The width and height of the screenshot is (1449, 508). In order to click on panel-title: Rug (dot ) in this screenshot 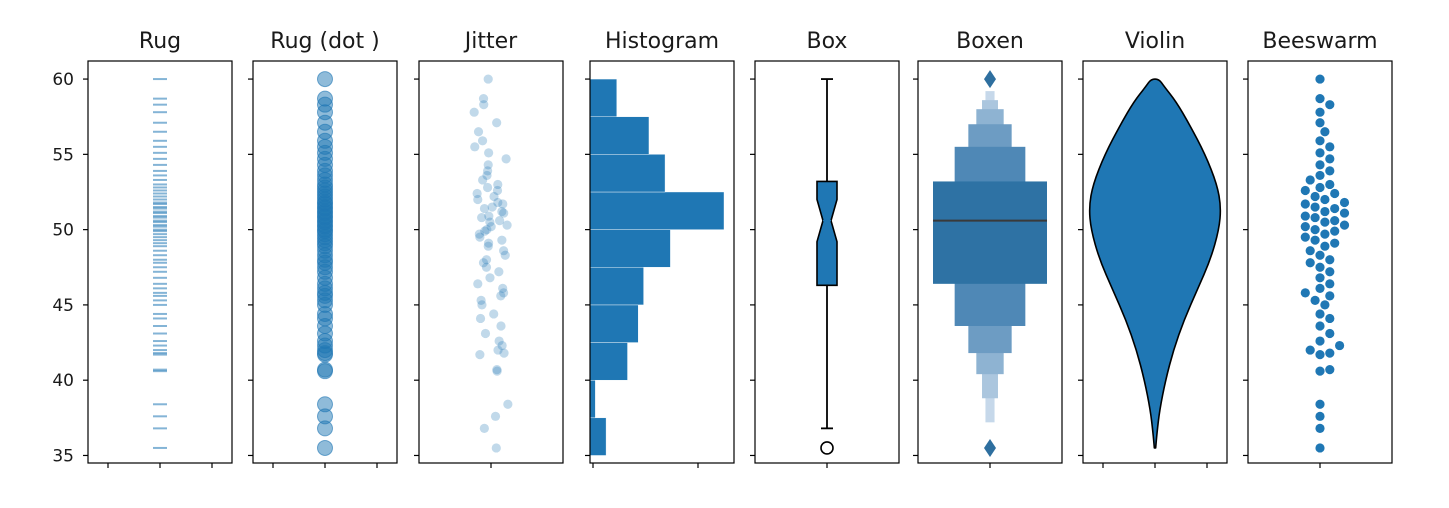, I will do `click(324, 41)`.